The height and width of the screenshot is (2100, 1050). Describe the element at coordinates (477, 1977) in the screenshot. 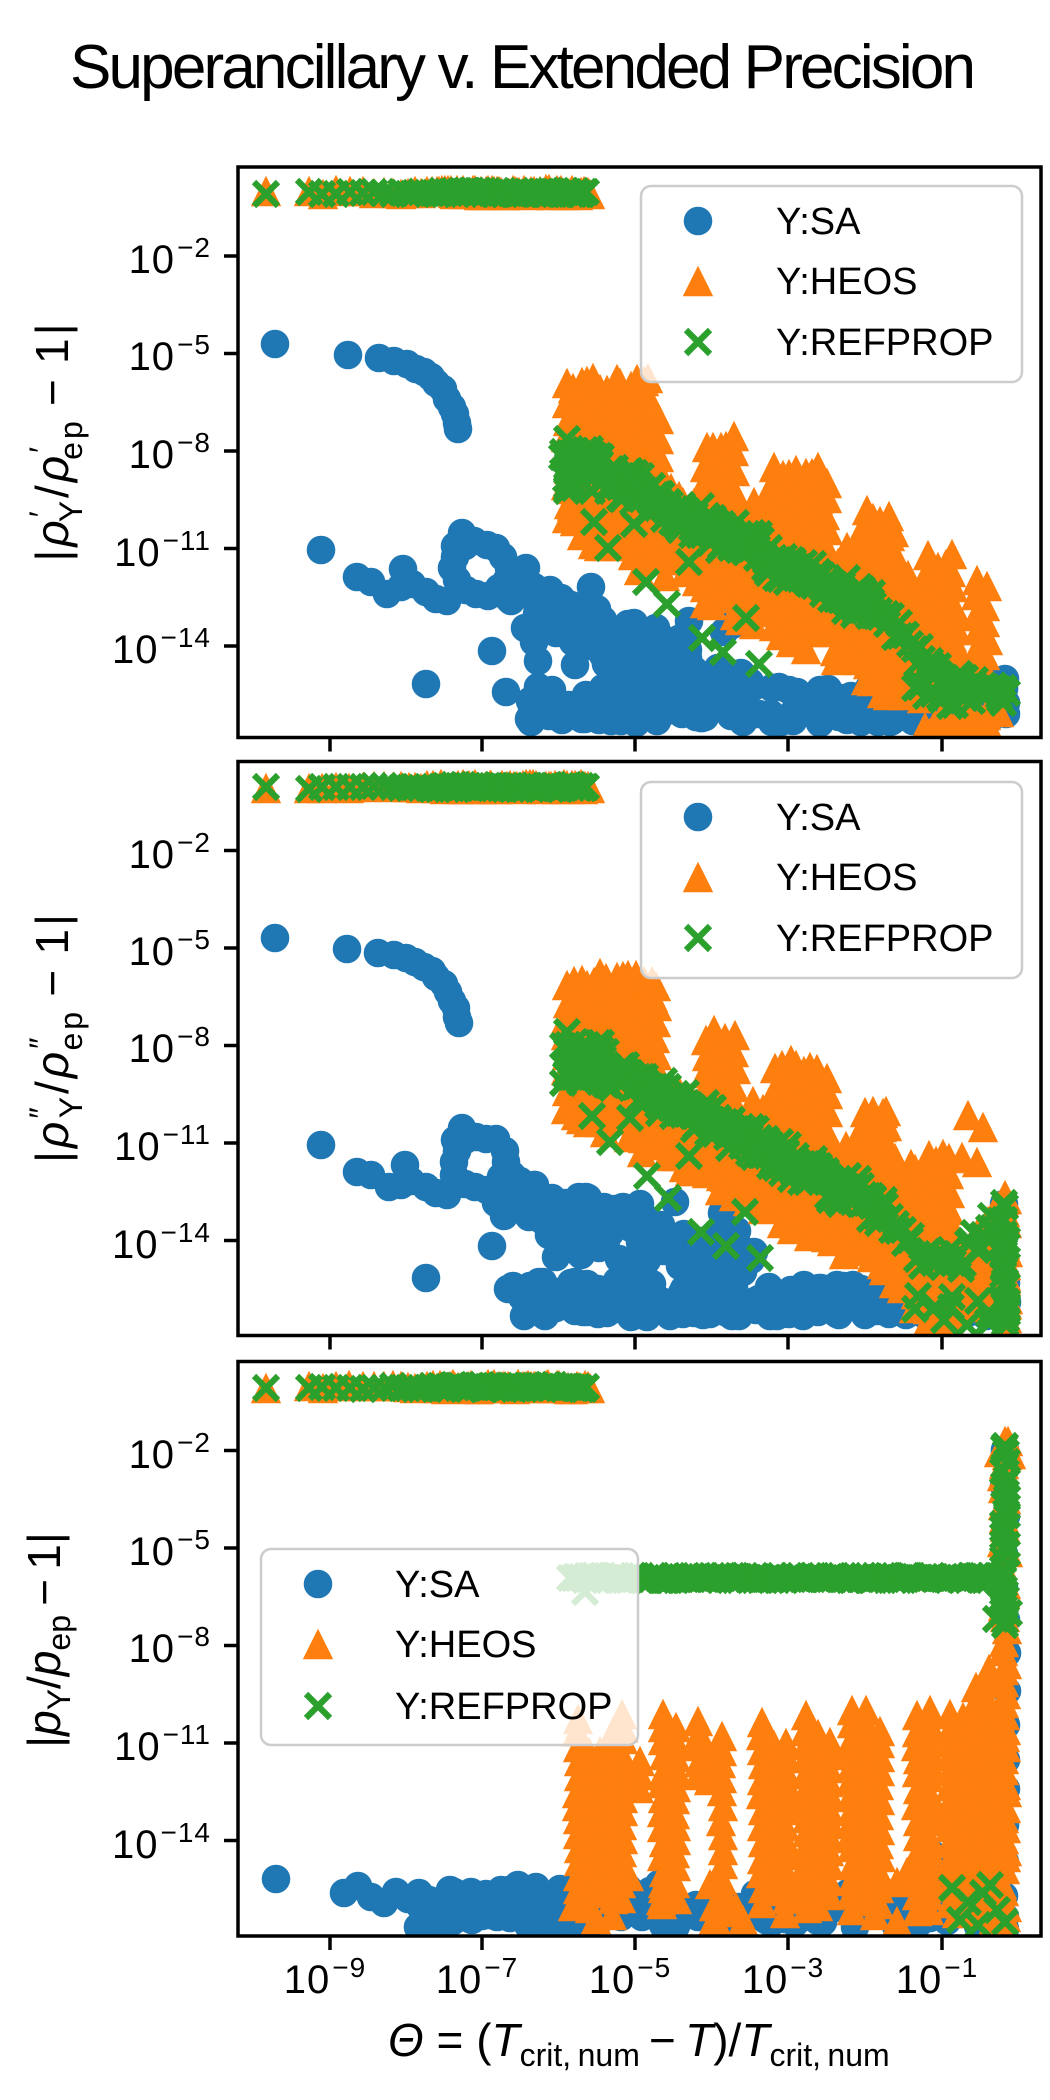

I see `svg-text: 10⁻⁷` at that location.